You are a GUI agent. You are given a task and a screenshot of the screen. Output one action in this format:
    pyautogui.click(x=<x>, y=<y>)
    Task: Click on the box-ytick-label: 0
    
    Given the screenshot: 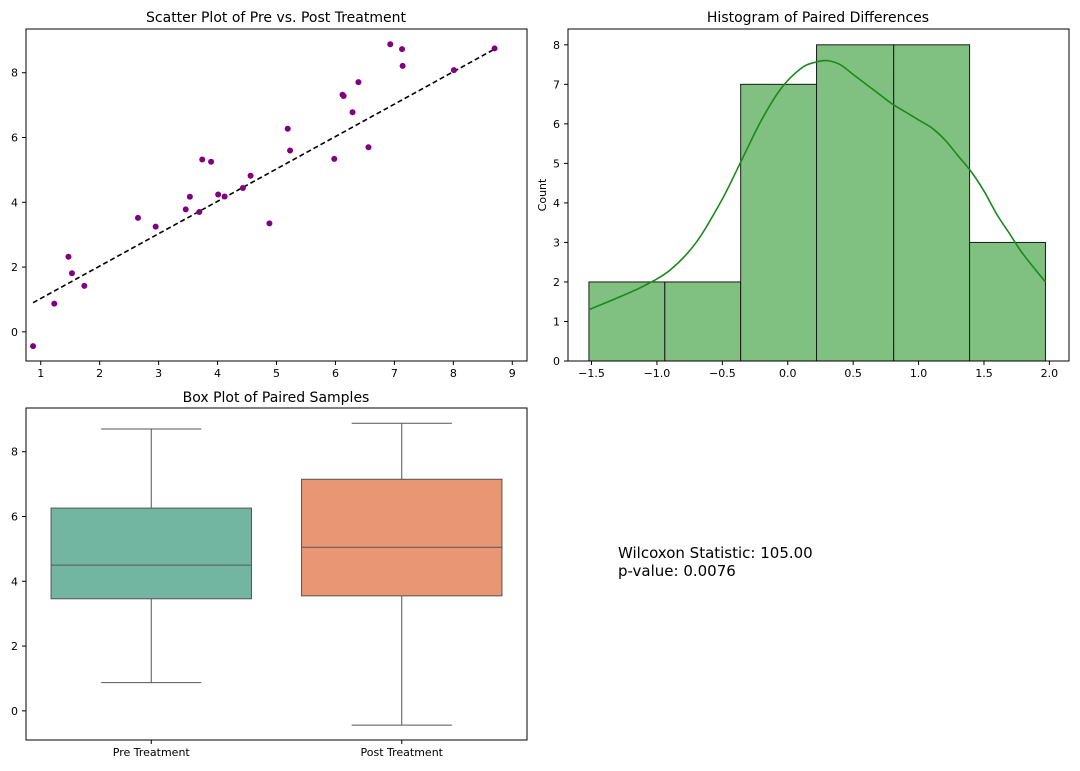 What is the action you would take?
    pyautogui.click(x=14, y=711)
    